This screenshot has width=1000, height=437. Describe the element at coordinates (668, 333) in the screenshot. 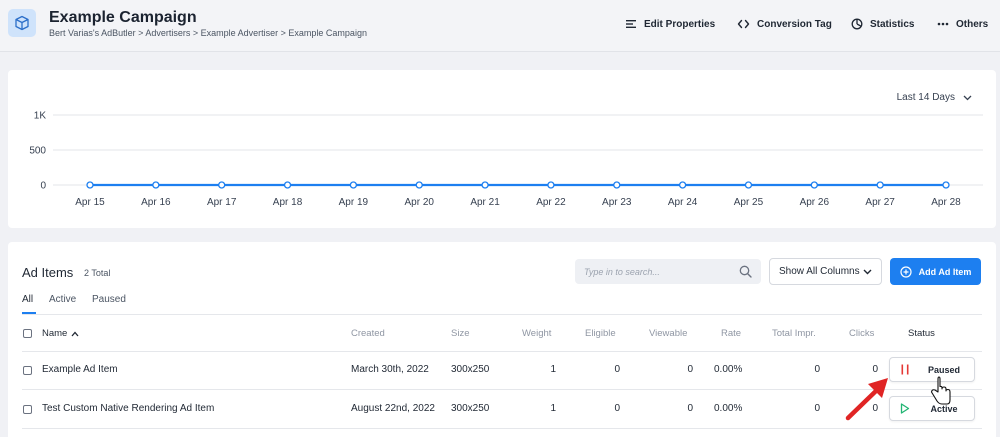

I see `column-header-viewable: Viewable` at that location.